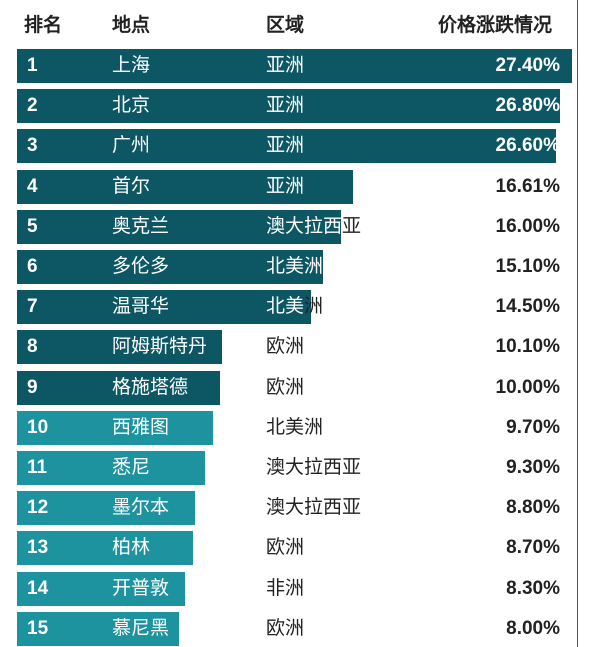  I want to click on value-label: 9.30%, so click(533, 467).